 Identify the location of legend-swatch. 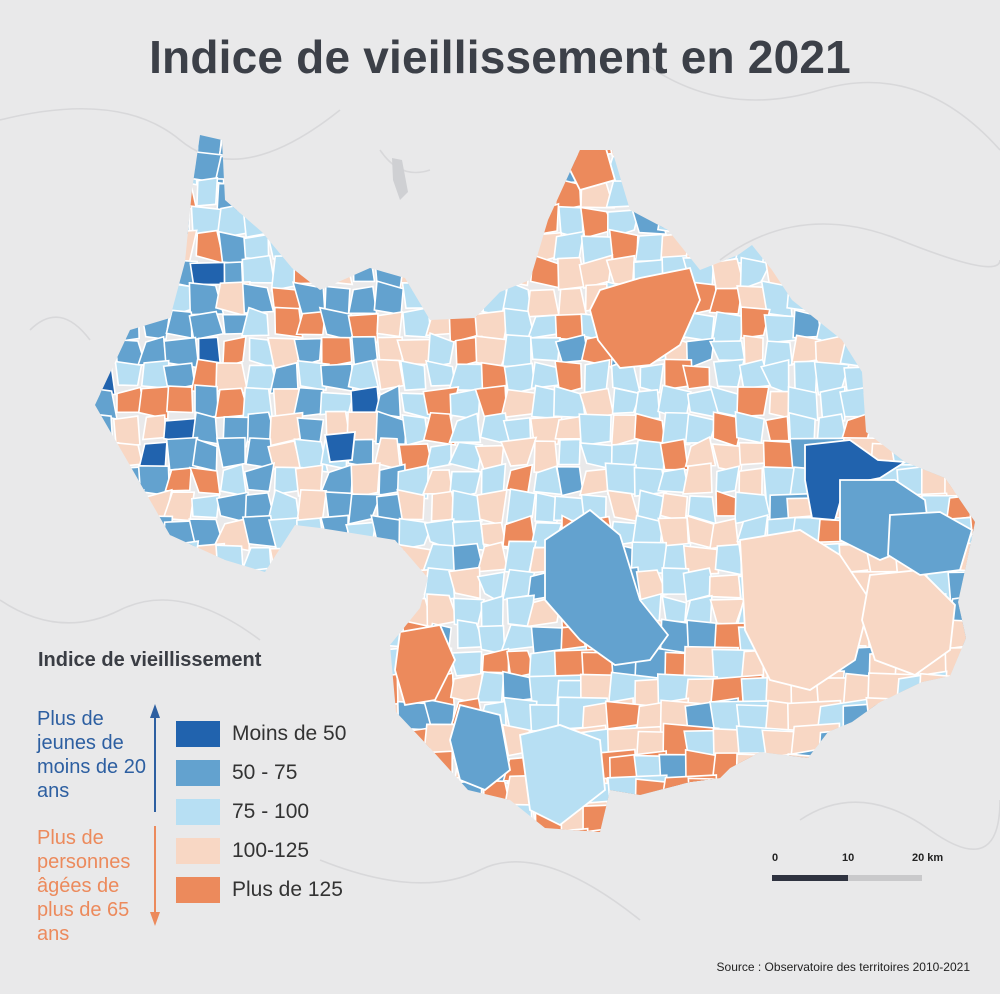
(198, 733).